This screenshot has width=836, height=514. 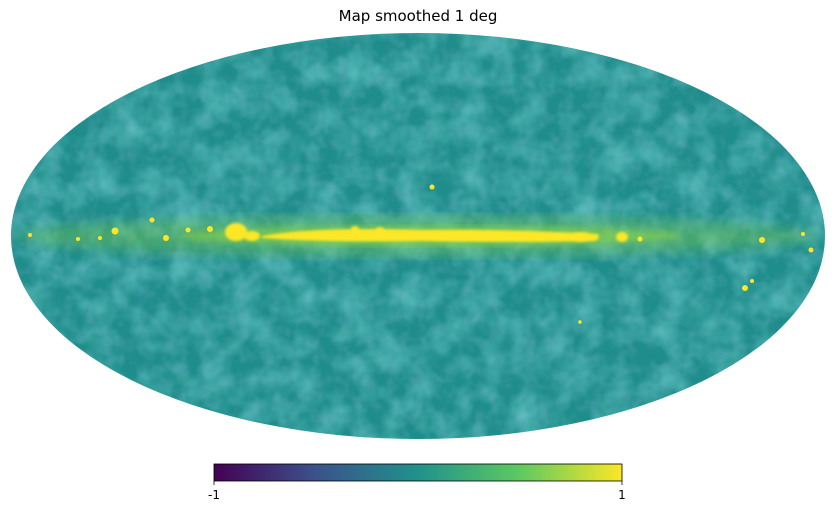 I want to click on galactic-plane-band, so click(x=430, y=235).